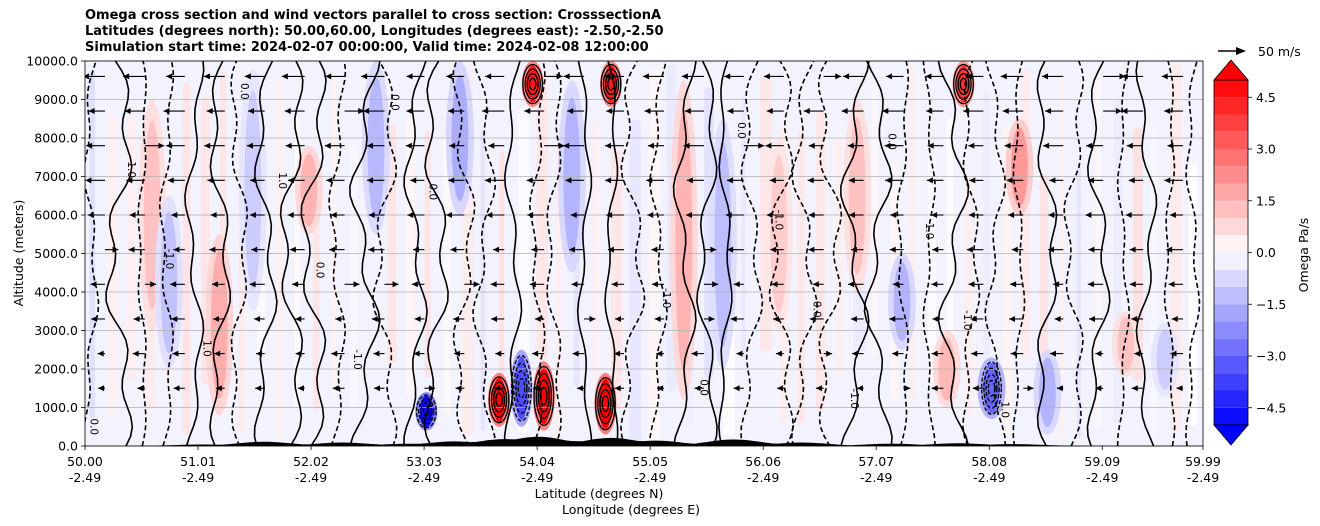 This screenshot has width=1320, height=526. What do you see at coordinates (56, 99) in the screenshot?
I see `y-tick-label: 9000.0` at bounding box center [56, 99].